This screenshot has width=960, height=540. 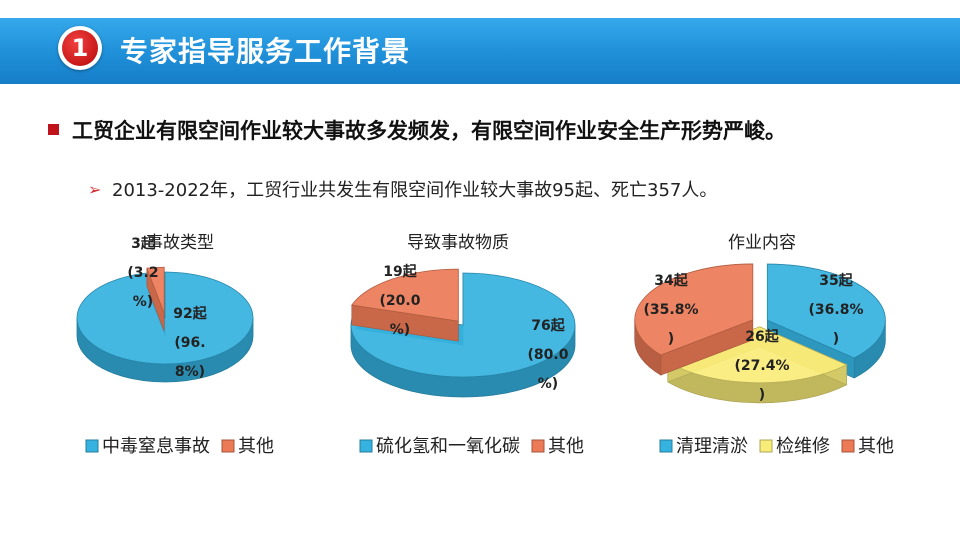 What do you see at coordinates (712, 446) in the screenshot?
I see `legend-label-3-1: 清理清淤` at bounding box center [712, 446].